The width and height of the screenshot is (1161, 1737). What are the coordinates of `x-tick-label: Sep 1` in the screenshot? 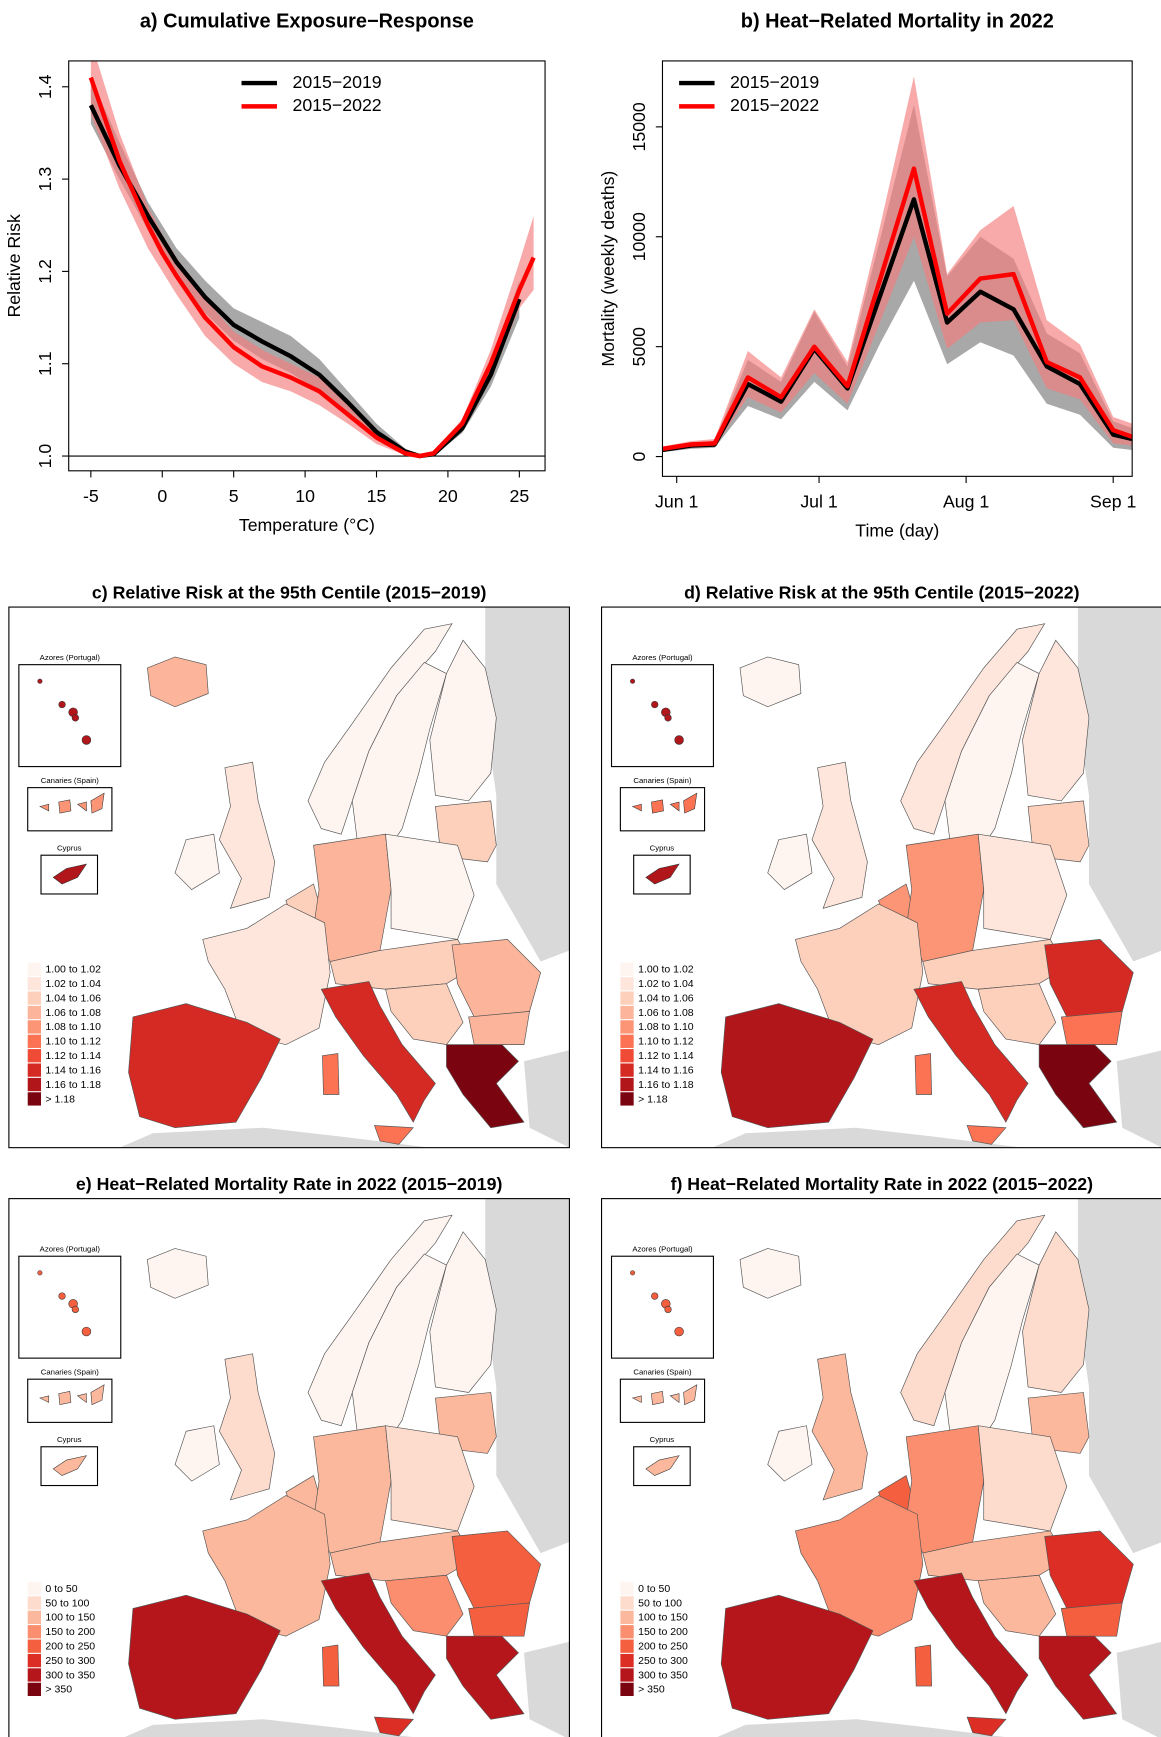 It's located at (1113, 502).